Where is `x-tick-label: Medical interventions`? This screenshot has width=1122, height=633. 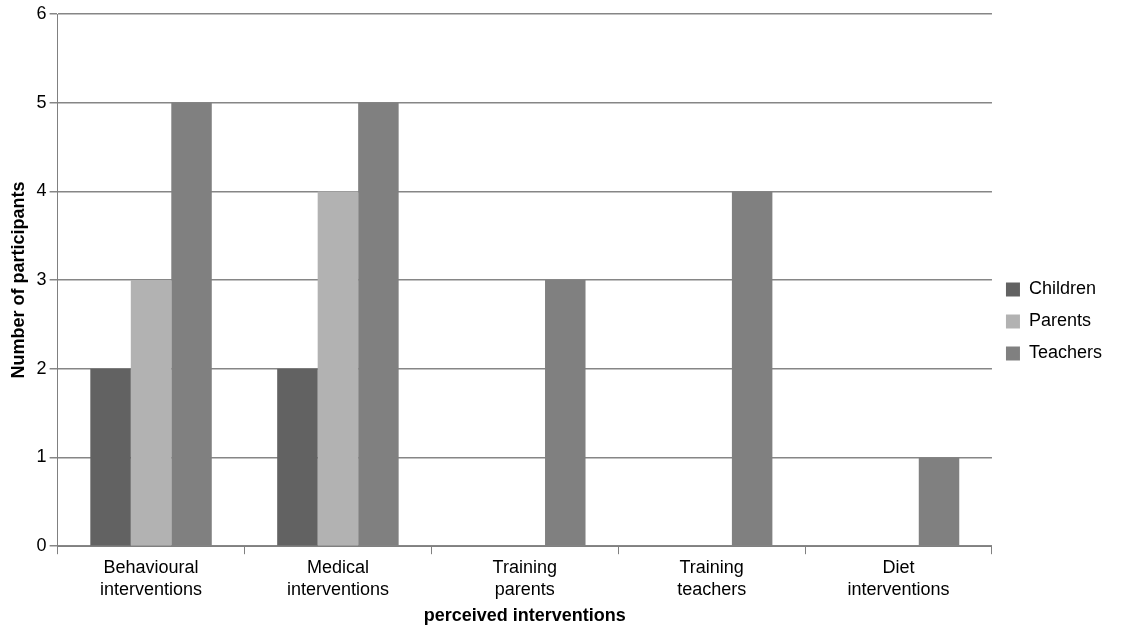 x-tick-label: Medical interventions is located at coordinates (337, 577).